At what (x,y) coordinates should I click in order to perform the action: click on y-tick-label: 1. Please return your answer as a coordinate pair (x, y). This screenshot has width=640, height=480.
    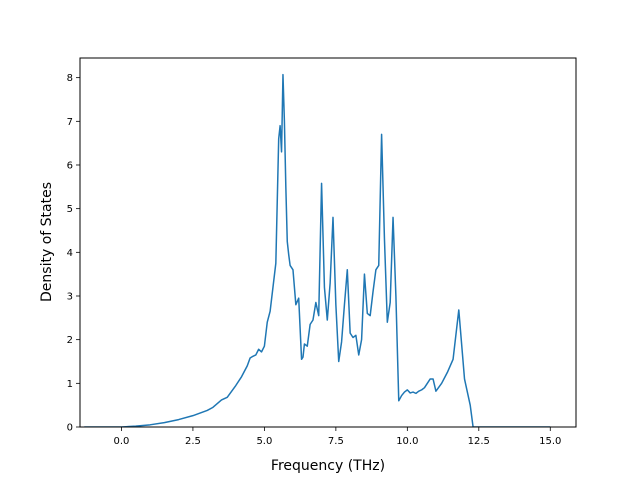
    Looking at the image, I should click on (70, 384).